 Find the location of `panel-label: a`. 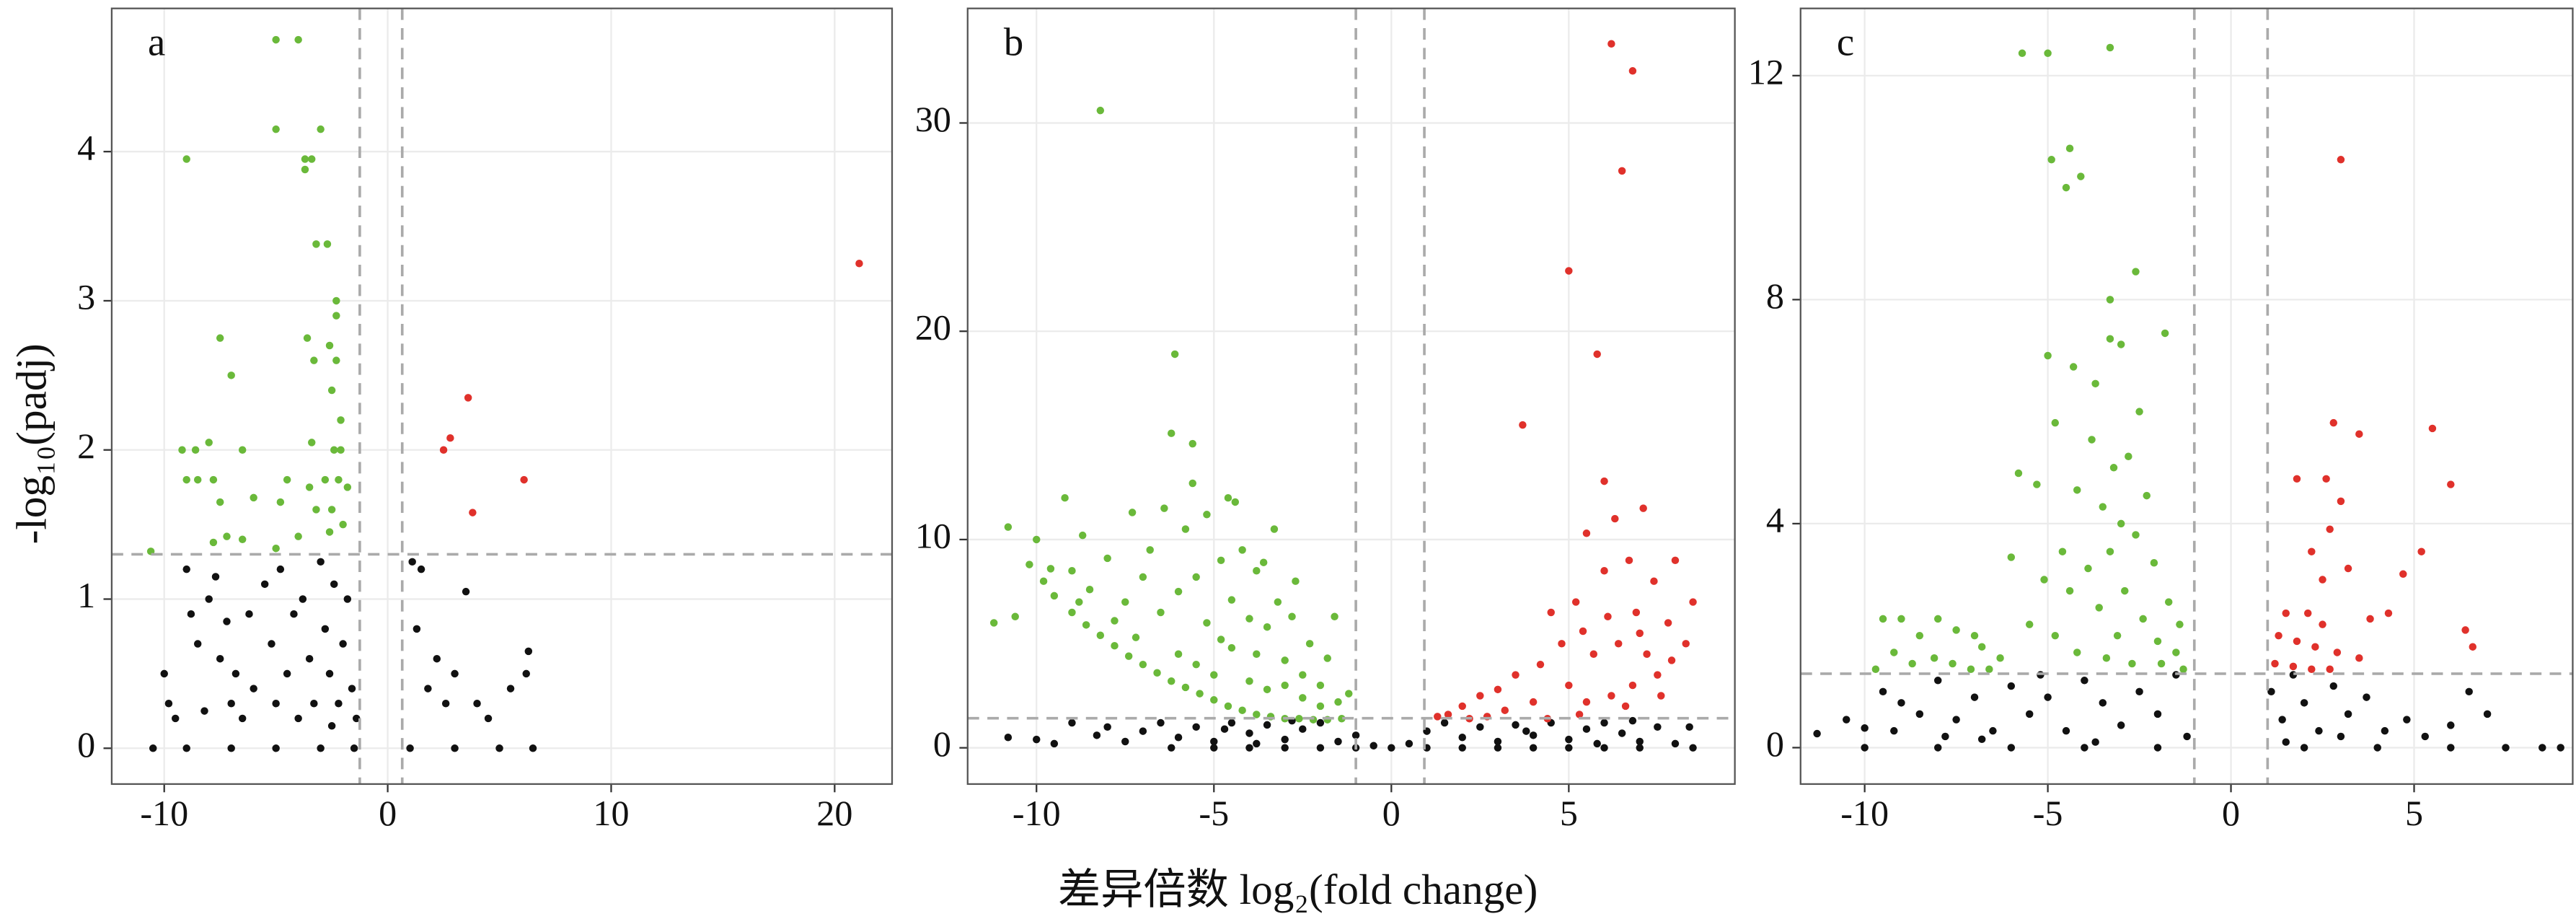

panel-label: a is located at coordinates (156, 42).